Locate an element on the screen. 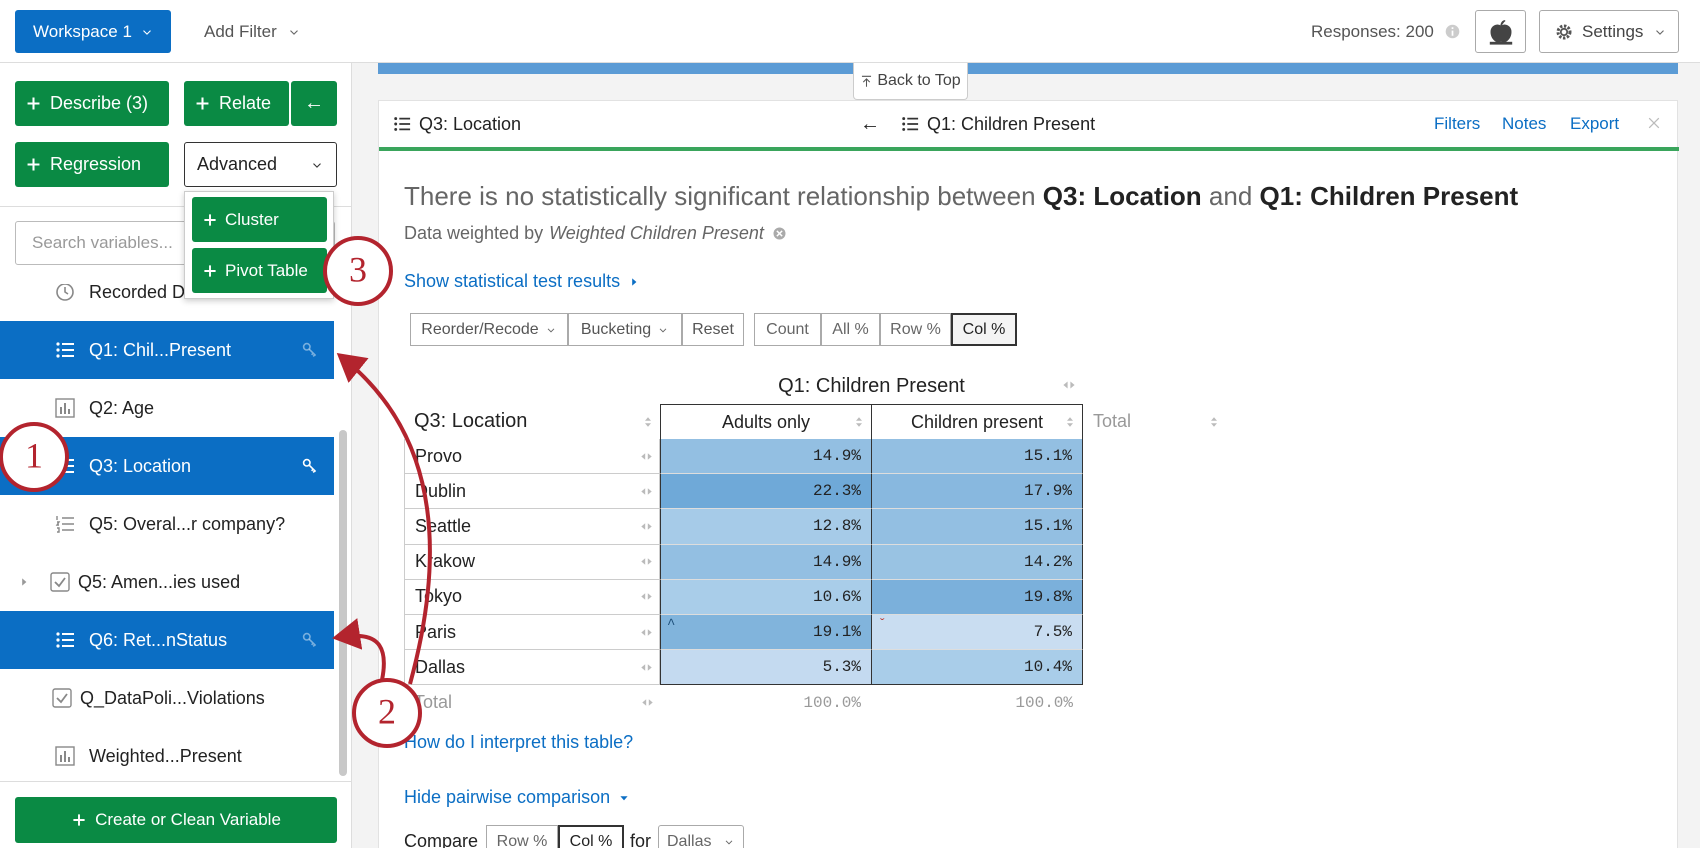 This screenshot has width=1700, height=848. pairwise-label: Hide pairwise comparison is located at coordinates (507, 797).